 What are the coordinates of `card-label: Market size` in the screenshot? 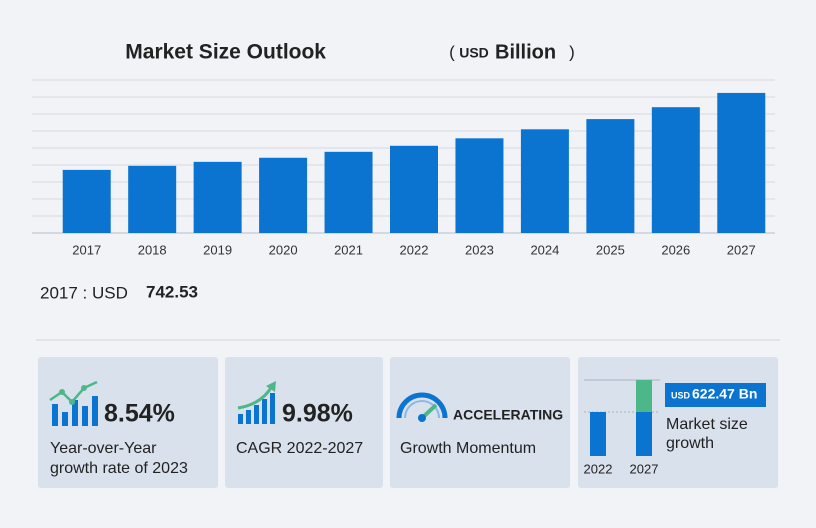 It's located at (707, 424).